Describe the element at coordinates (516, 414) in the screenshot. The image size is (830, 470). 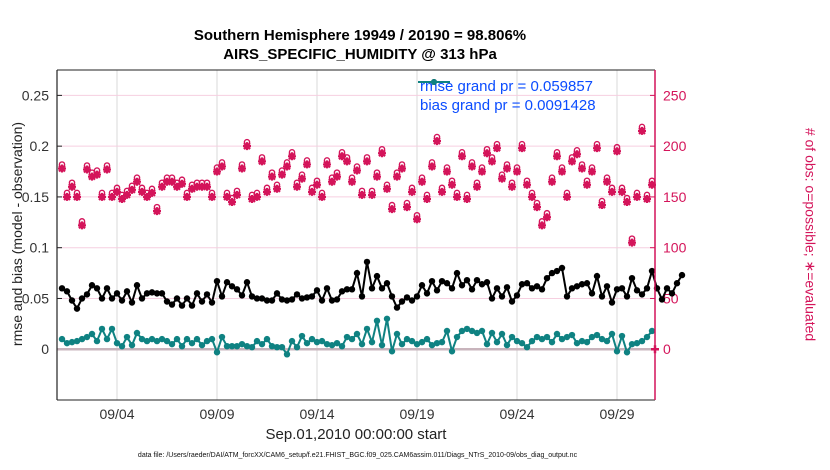
I see `x-tick-label: 09/24` at that location.